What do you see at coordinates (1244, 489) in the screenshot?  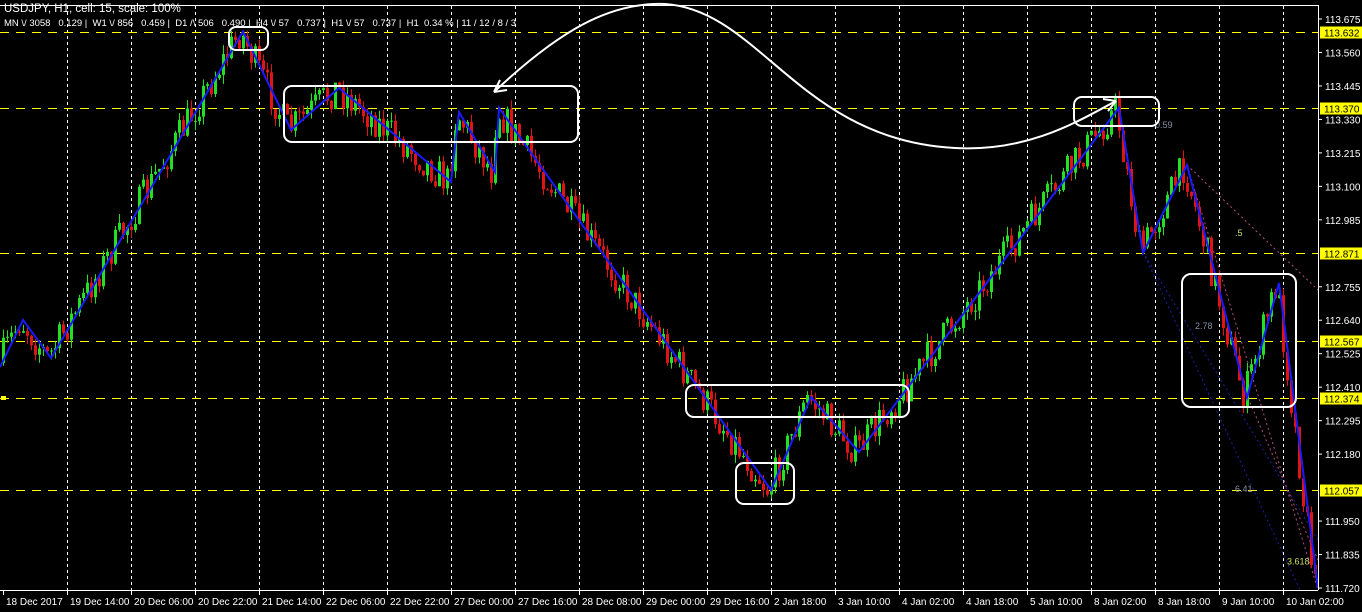 I see `fib-label: 6.41` at bounding box center [1244, 489].